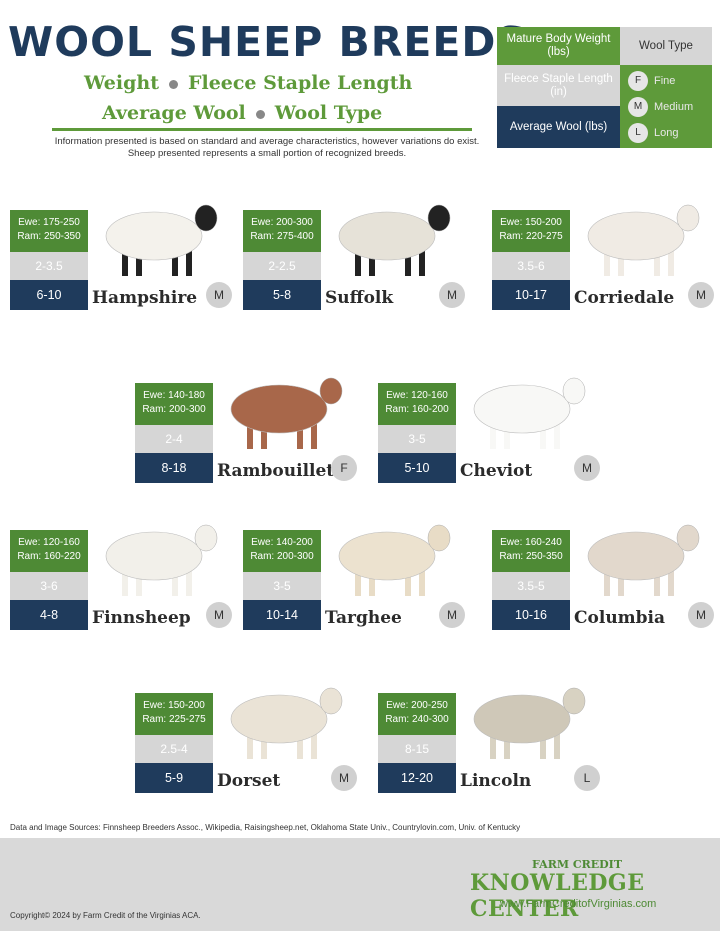 The width and height of the screenshot is (720, 931). I want to click on weight-box: Ewe: 160-240 Ram: 250-350, so click(531, 551).